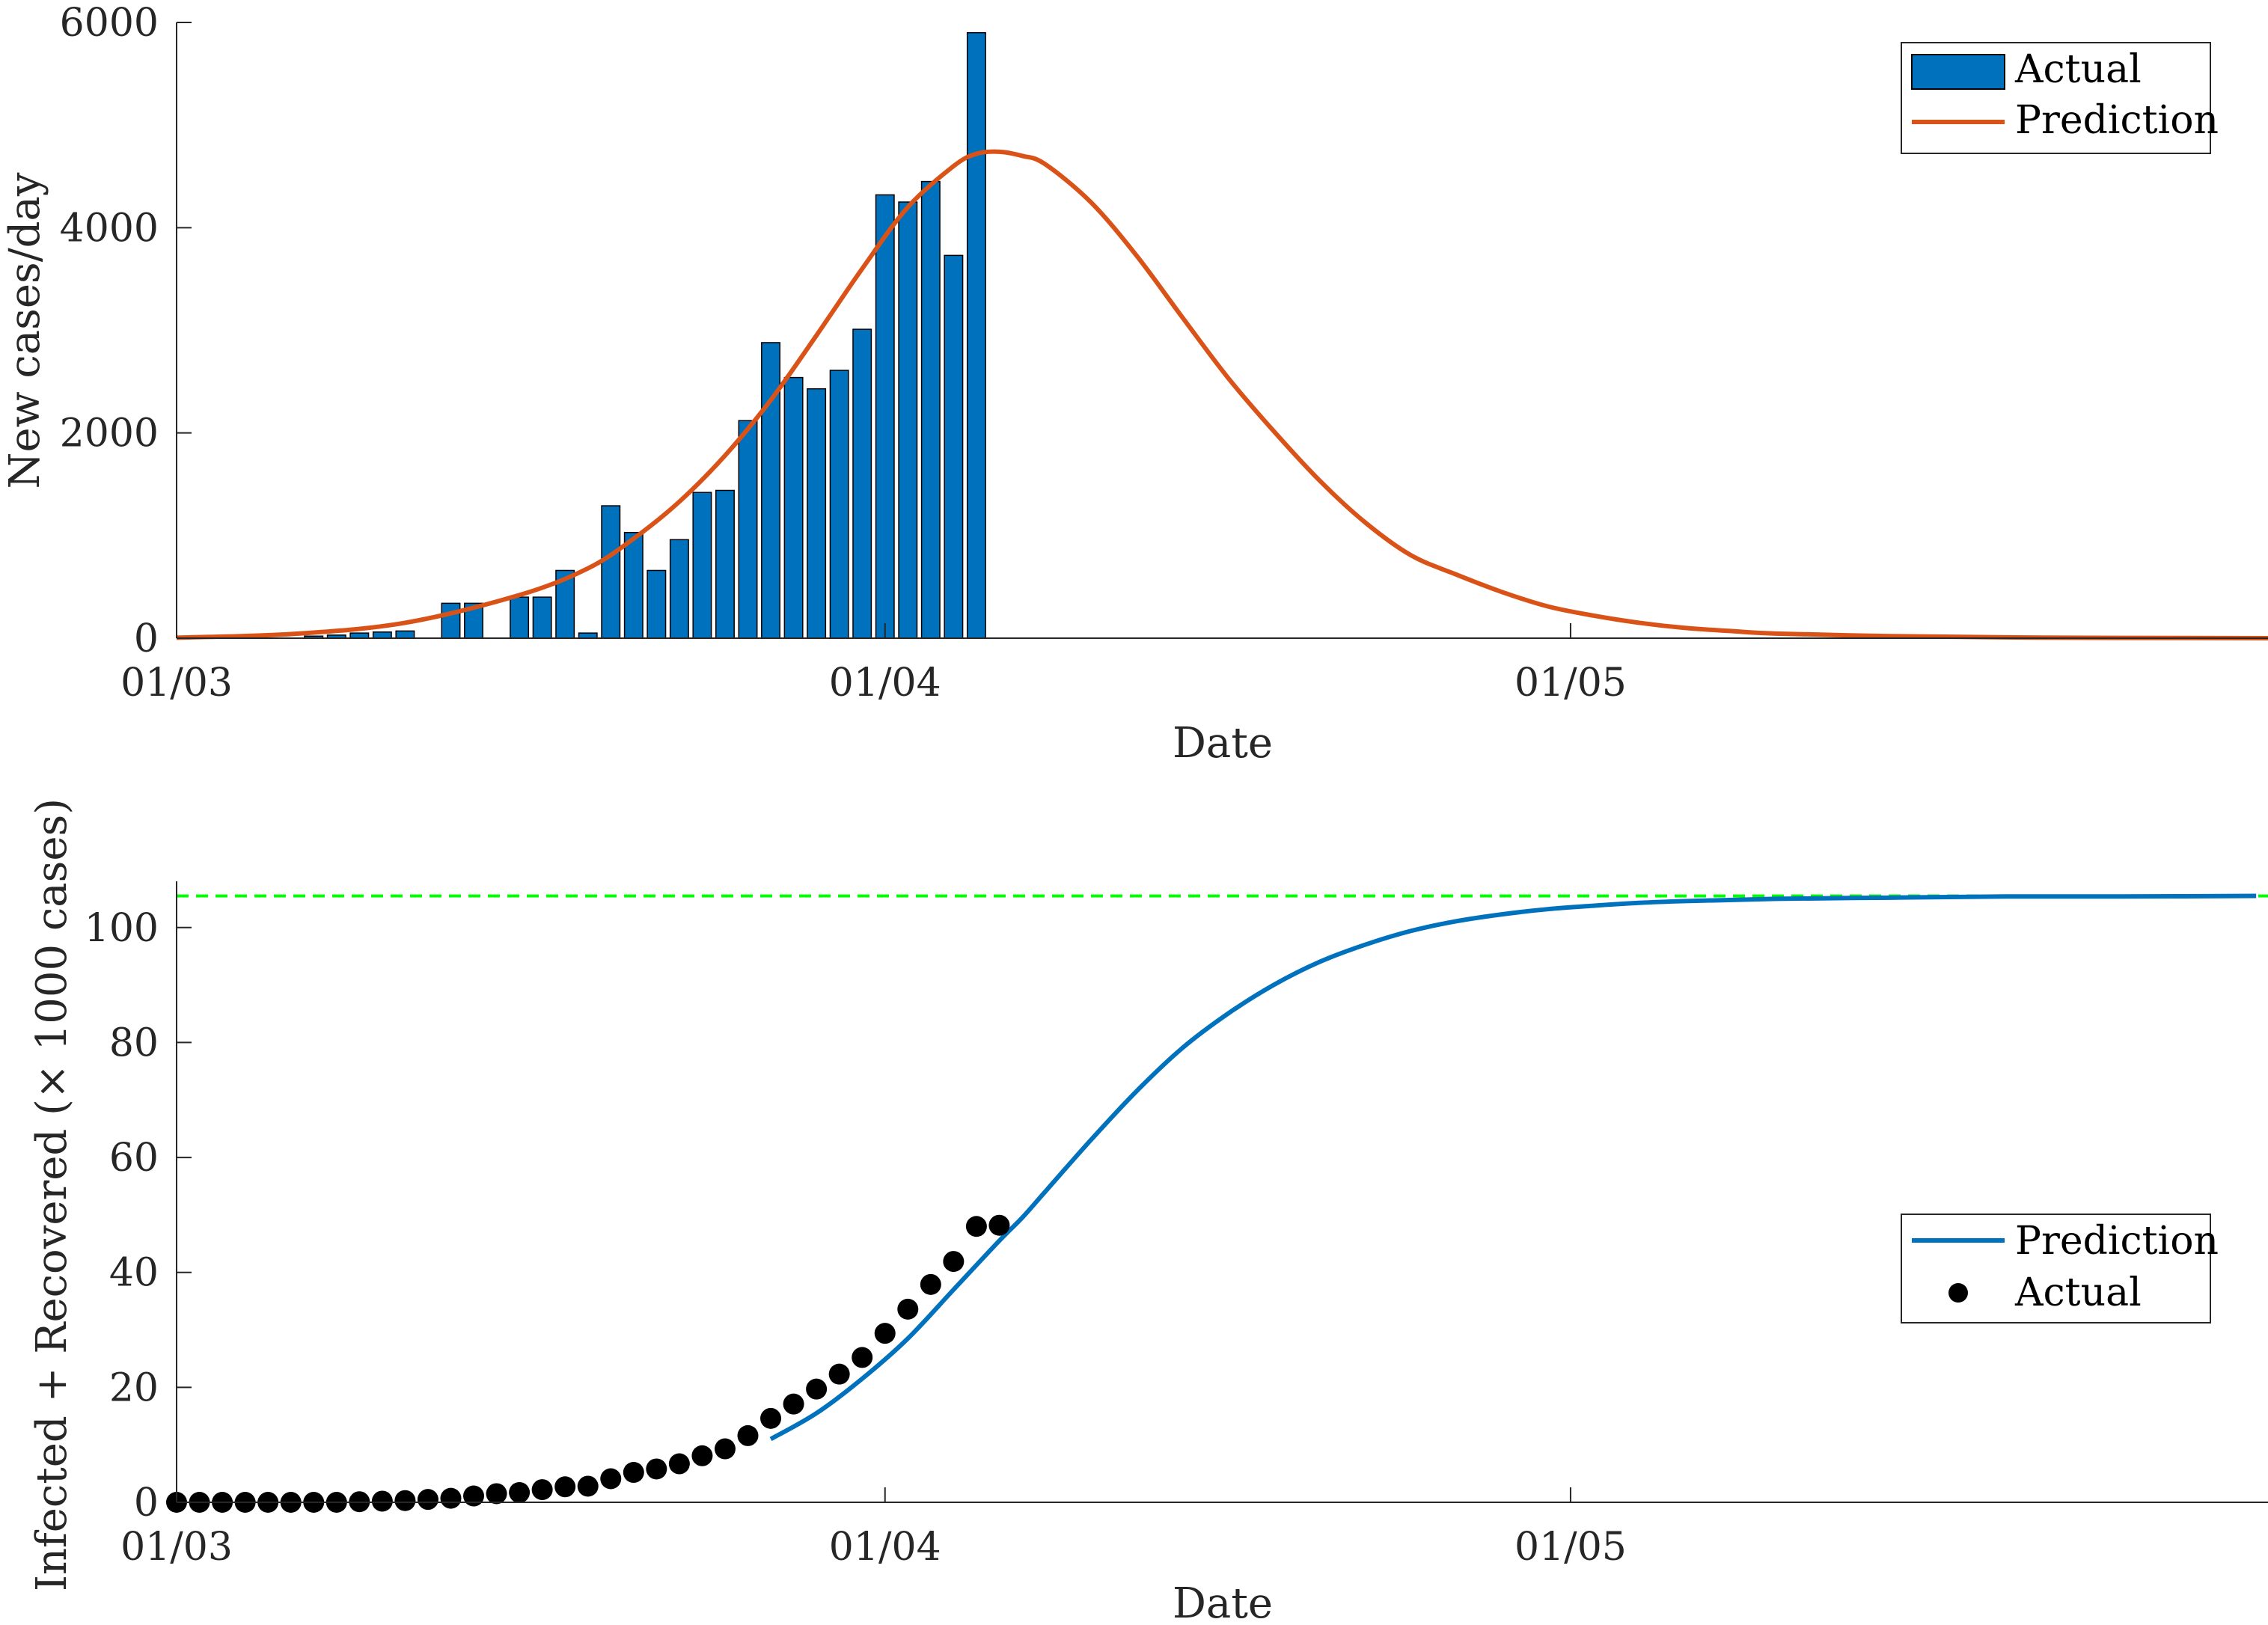 The height and width of the screenshot is (1625, 2268). Describe the element at coordinates (2078, 69) in the screenshot. I see `top-legend-actual-label: Actual` at that location.